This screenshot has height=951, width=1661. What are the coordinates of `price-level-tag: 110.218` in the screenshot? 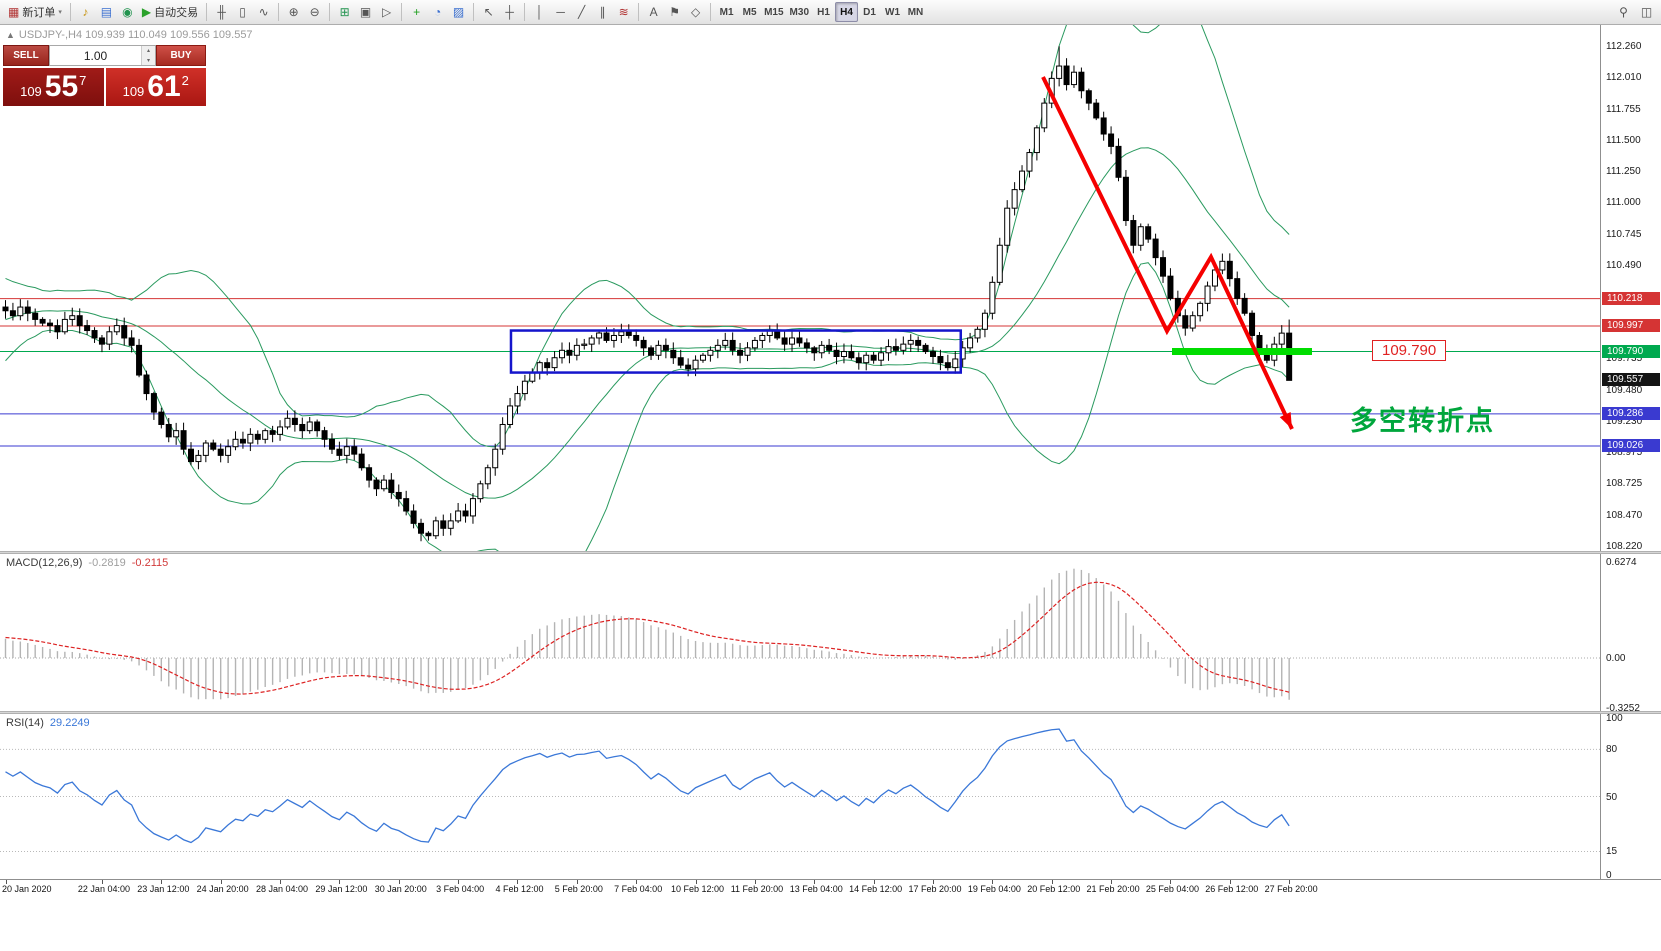 It's located at (1631, 298).